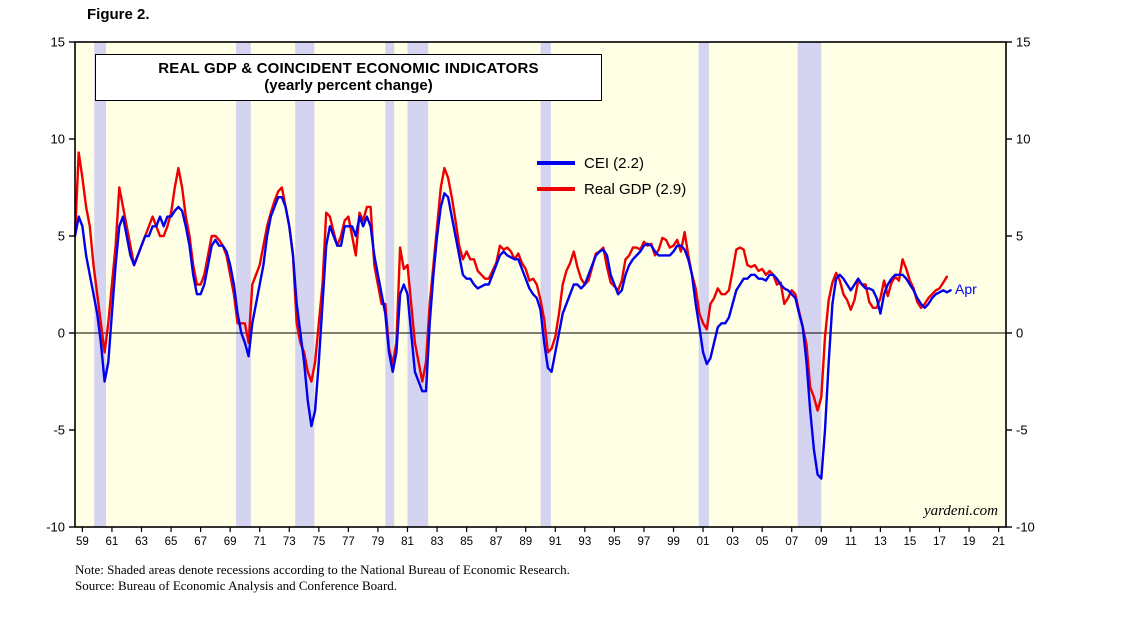 The width and height of the screenshot is (1138, 621). Describe the element at coordinates (673, 542) in the screenshot. I see `svg-text: 99` at that location.